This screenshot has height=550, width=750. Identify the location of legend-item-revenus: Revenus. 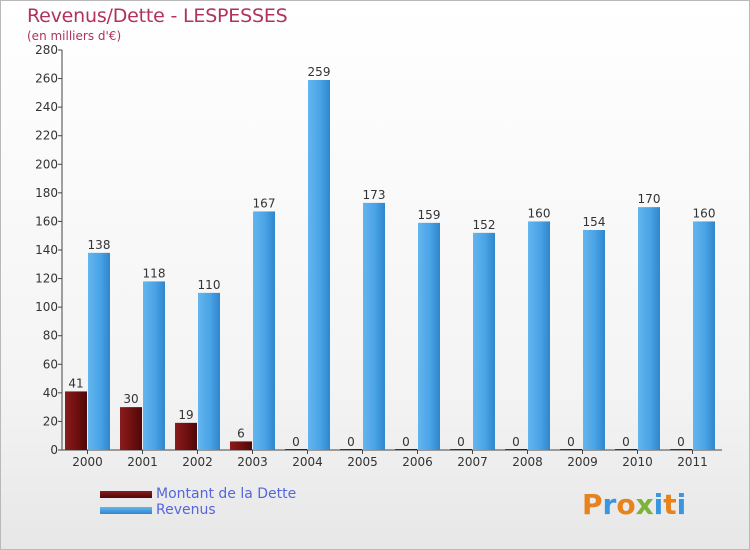
(198, 510).